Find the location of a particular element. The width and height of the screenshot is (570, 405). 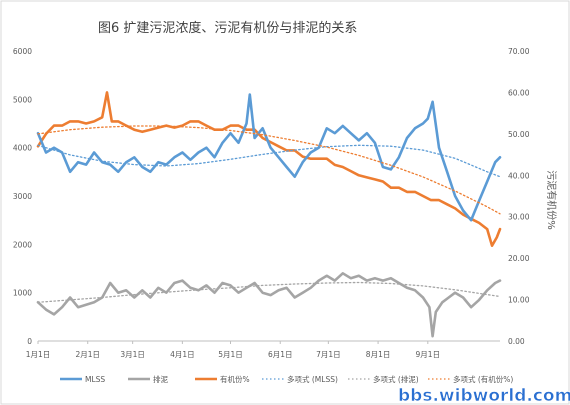

legend-label: 多项式 (MLSS) is located at coordinates (312, 379).